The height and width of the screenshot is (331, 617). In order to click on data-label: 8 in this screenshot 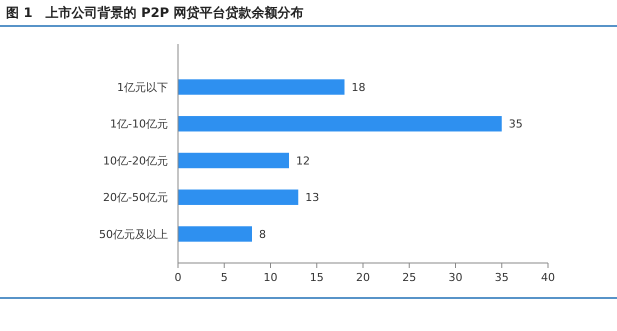, I will do `click(262, 234)`.